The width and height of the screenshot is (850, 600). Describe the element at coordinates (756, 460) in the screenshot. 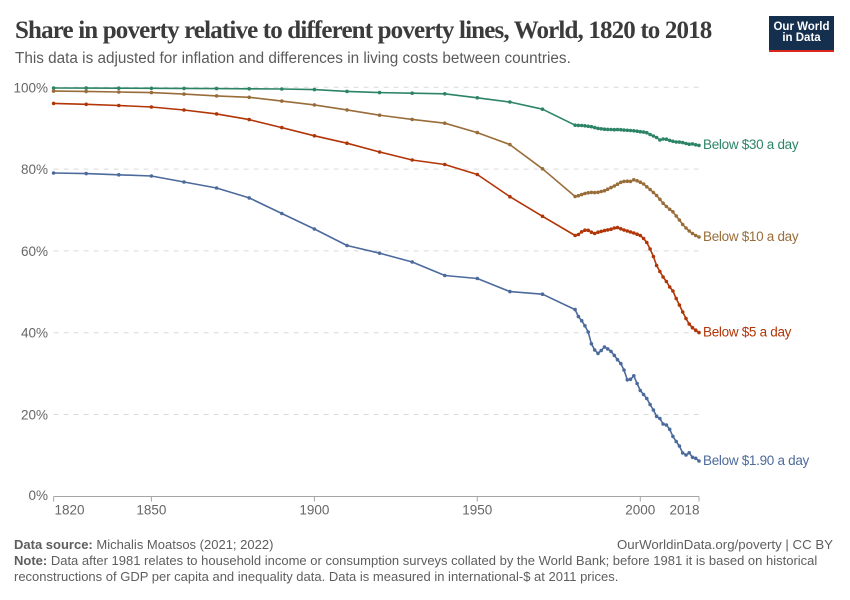

I see `svg-text: Below $1.90 a day` at that location.